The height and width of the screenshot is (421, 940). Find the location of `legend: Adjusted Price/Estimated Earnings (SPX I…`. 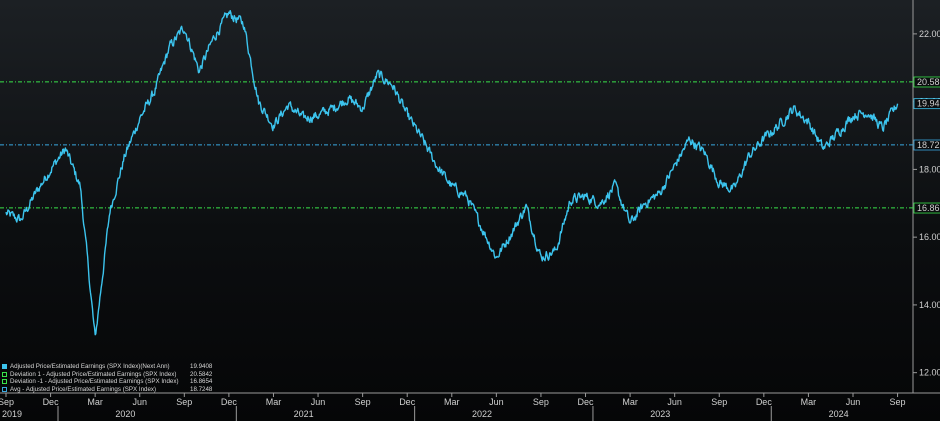

legend: Adjusted Price/Estimated Earnings (SPX I… is located at coordinates (107, 378).